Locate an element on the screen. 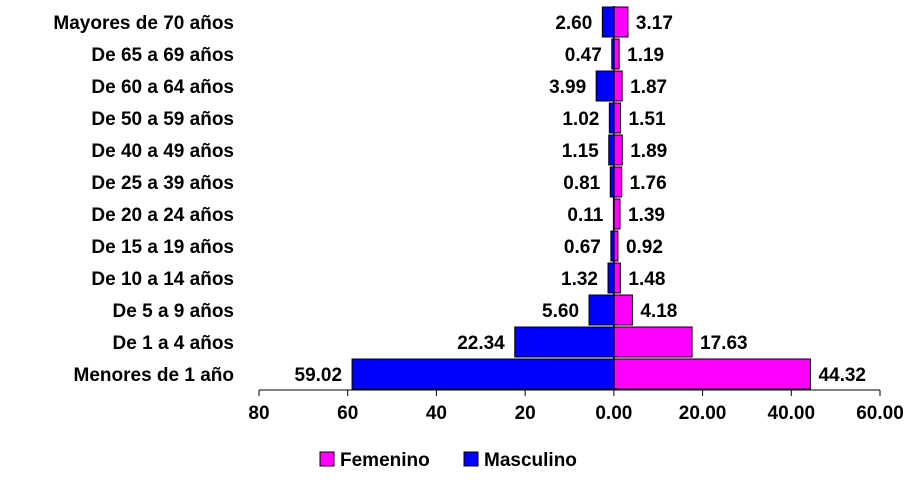 The width and height of the screenshot is (911, 484). value-label-masculino-de-5-a-9-anos: 5.60 is located at coordinates (560, 311).